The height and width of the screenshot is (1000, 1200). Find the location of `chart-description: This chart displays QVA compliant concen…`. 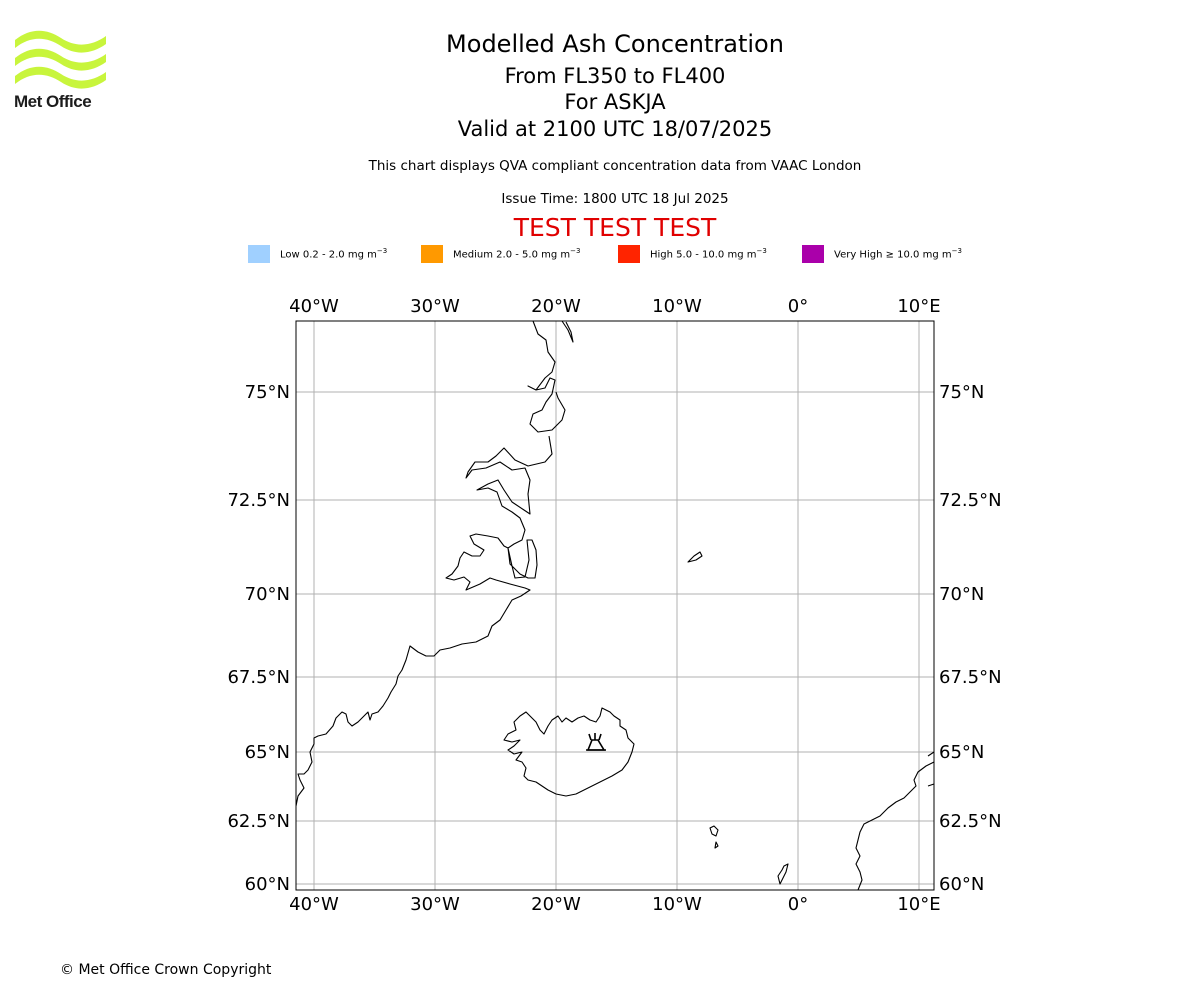

chart-description: This chart displays QVA compliant concen… is located at coordinates (615, 166).